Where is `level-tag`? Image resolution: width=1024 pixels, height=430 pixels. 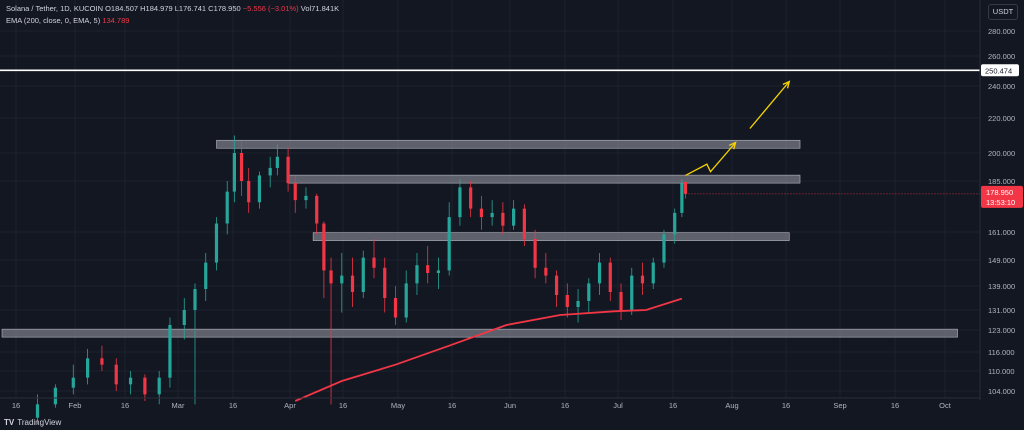 level-tag is located at coordinates (1000, 70).